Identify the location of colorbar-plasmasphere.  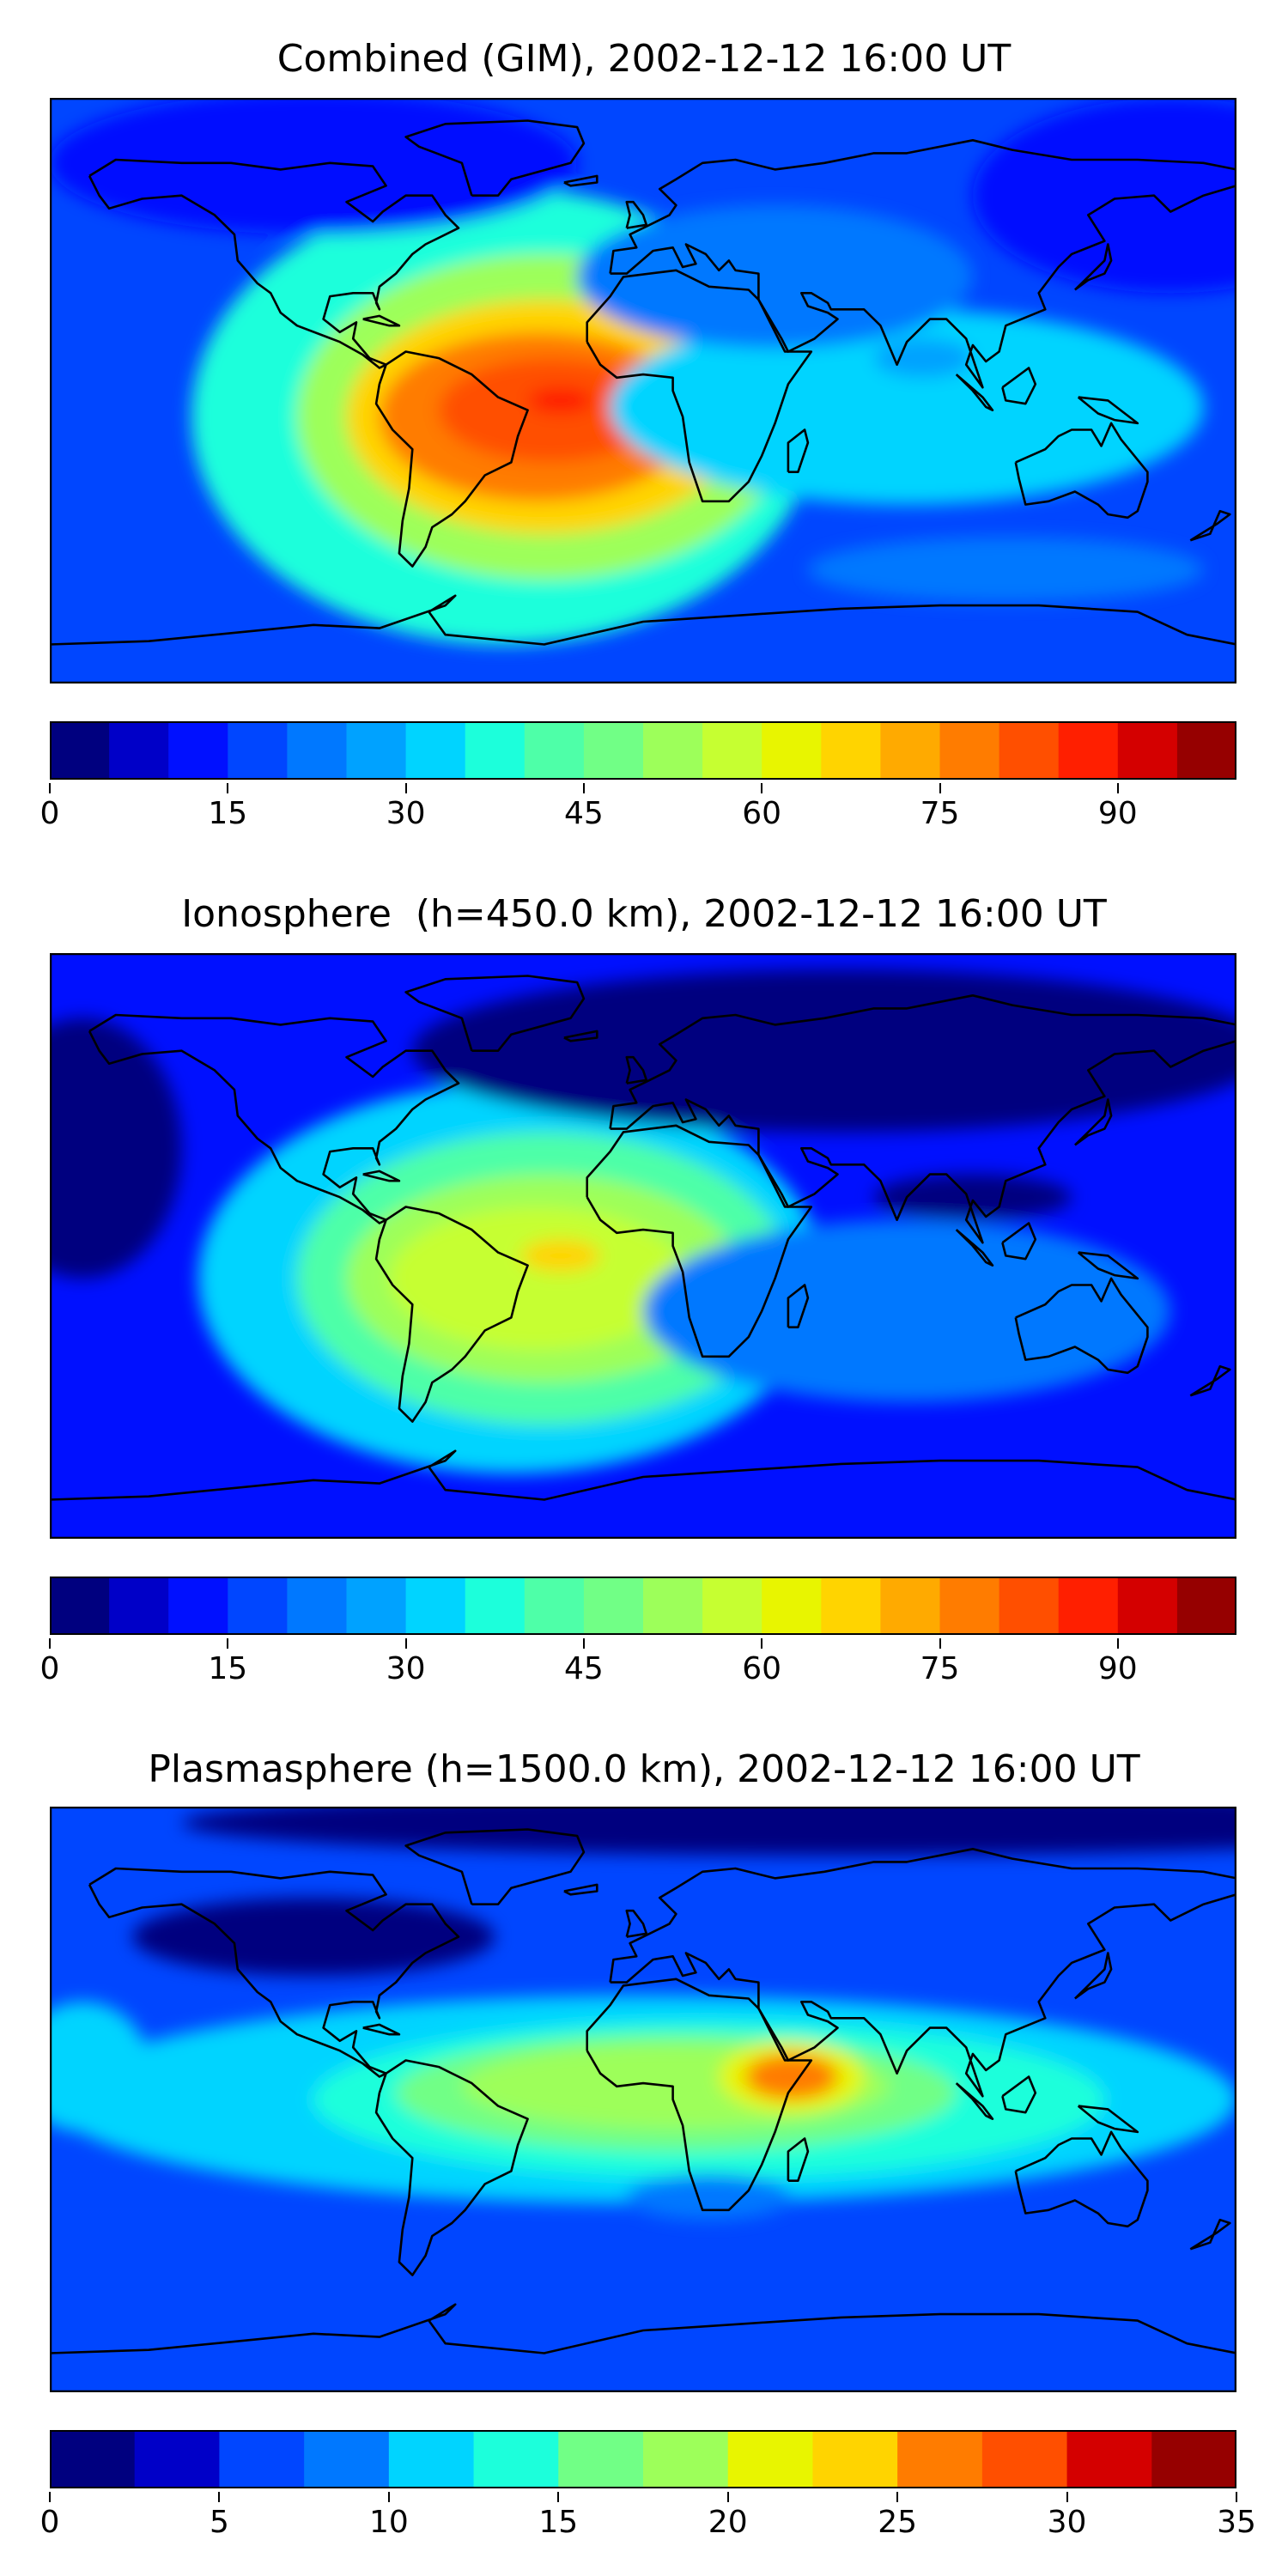
(643, 2459).